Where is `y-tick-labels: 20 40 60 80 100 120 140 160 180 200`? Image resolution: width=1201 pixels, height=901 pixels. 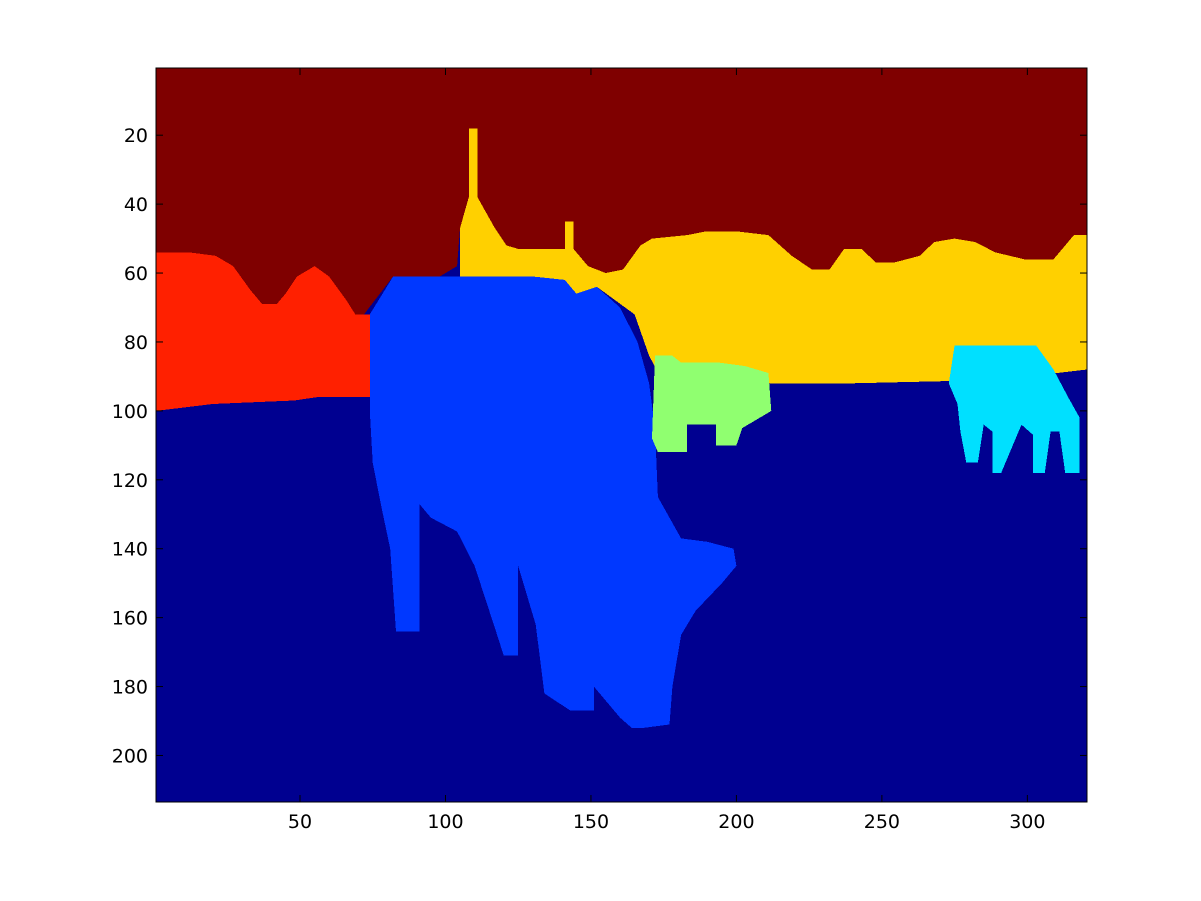
y-tick-labels: 20 40 60 80 100 120 140 160 180 200 is located at coordinates (130, 446).